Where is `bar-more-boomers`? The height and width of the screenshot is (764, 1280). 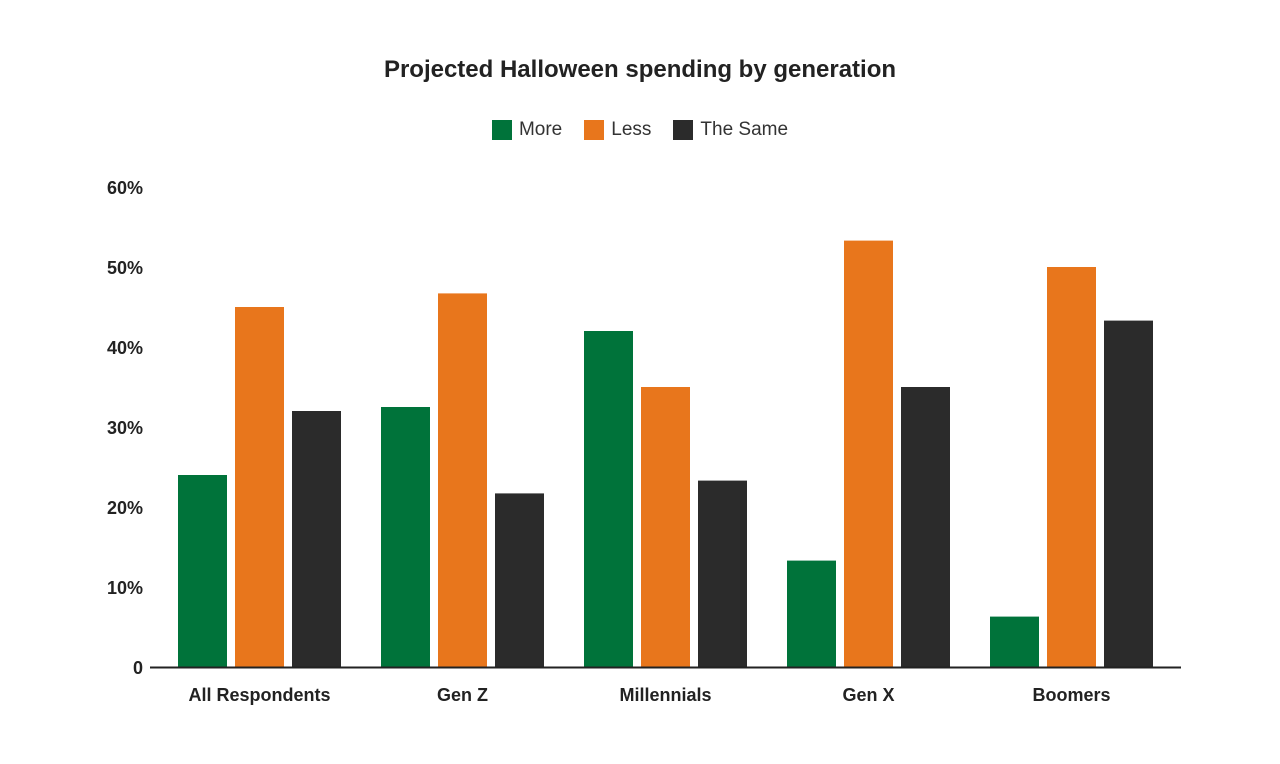
bar-more-boomers is located at coordinates (1014, 641).